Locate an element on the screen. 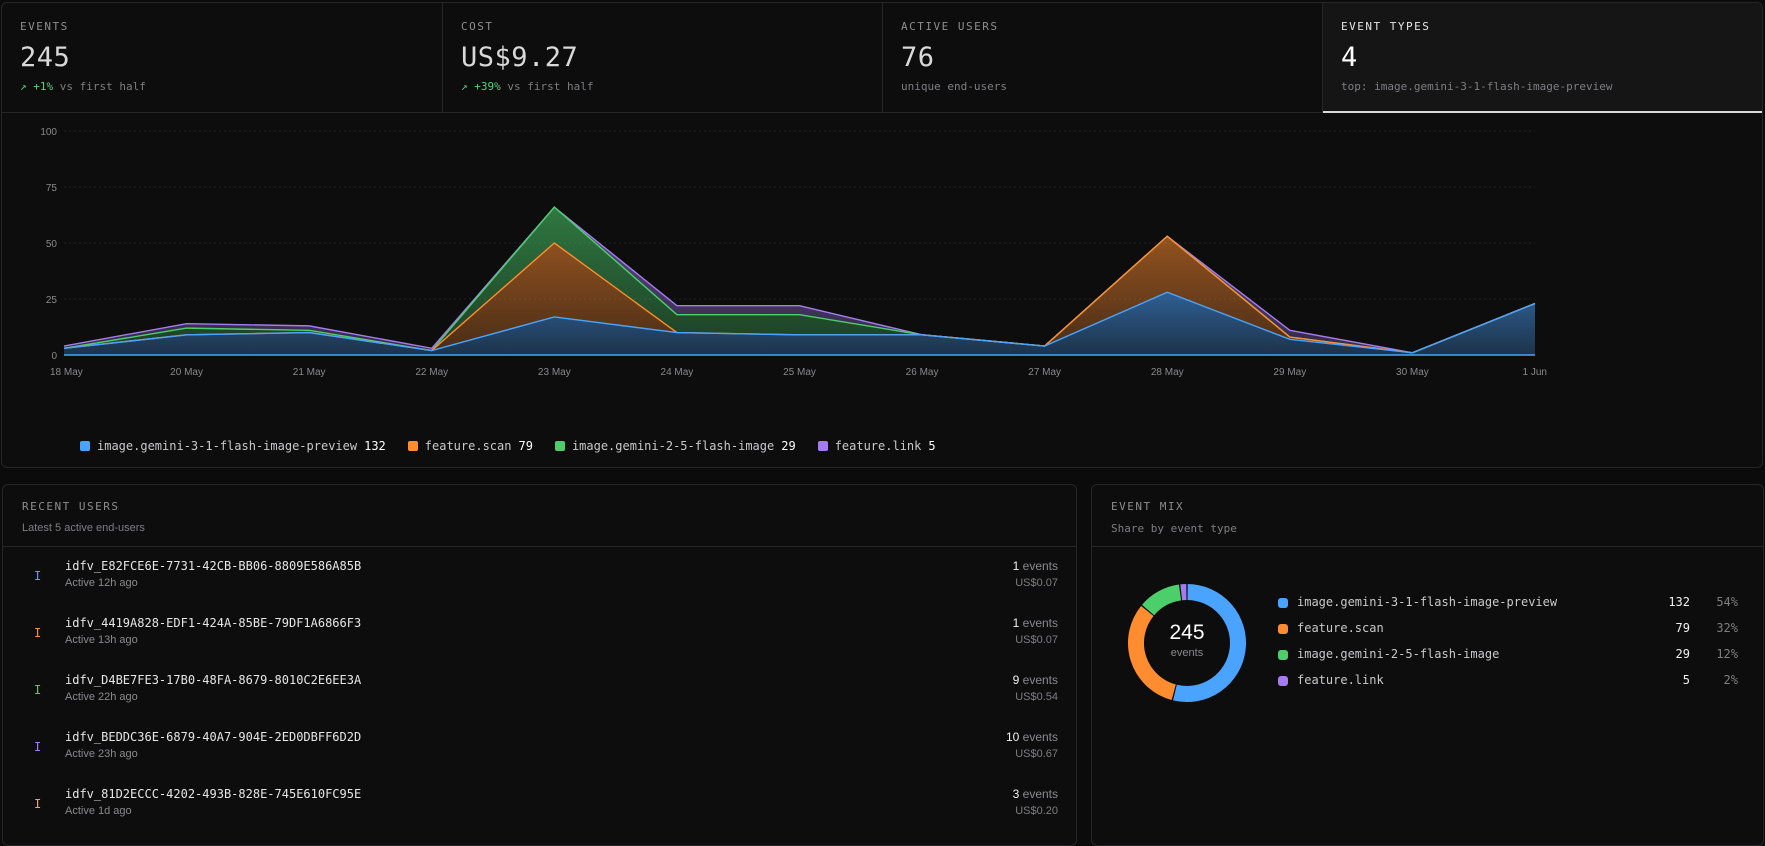 The image size is (1765, 846). x-tick-label: 22 May is located at coordinates (431, 372).